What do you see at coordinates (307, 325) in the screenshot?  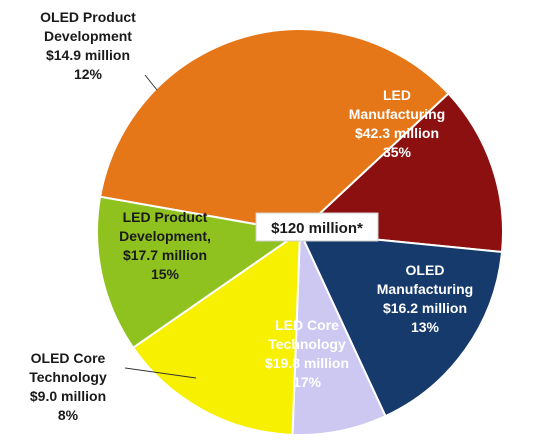 I see `slice-label-2-line-0: LED Core` at bounding box center [307, 325].